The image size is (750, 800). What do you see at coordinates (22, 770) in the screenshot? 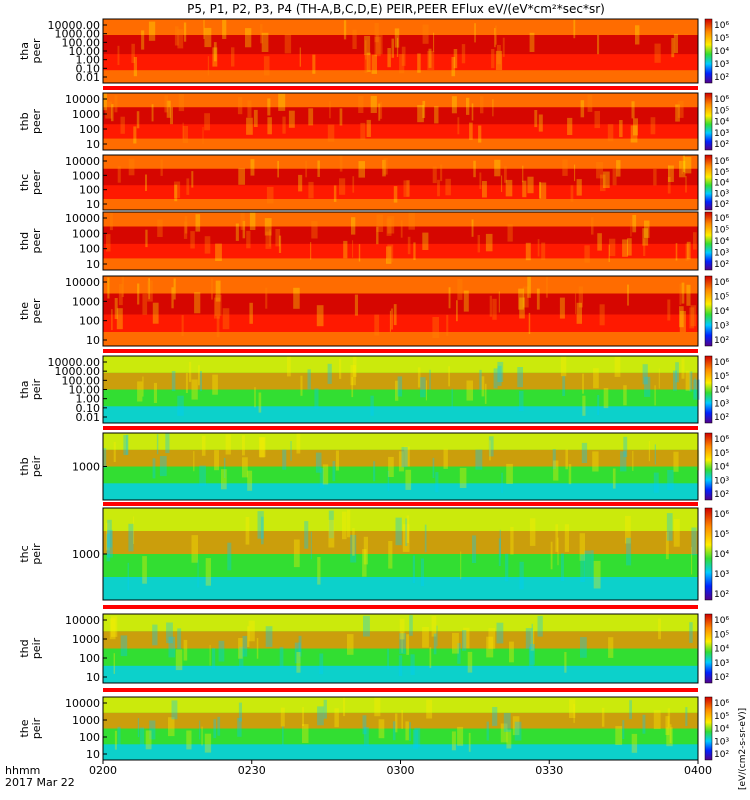
I see `time-axis-label: hhmm` at bounding box center [22, 770].